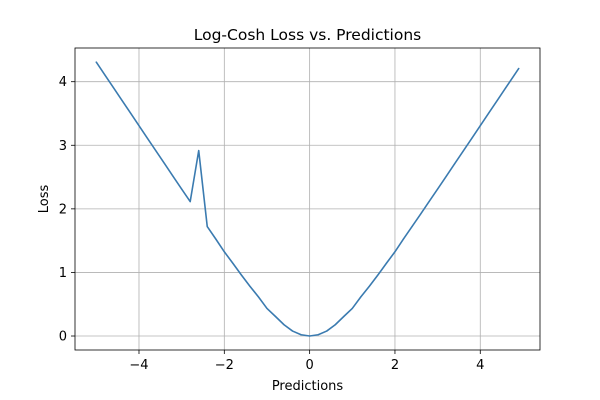 Image resolution: width=600 pixels, height=400 pixels. Describe the element at coordinates (138, 365) in the screenshot. I see `x-tick-label: −4` at that location.